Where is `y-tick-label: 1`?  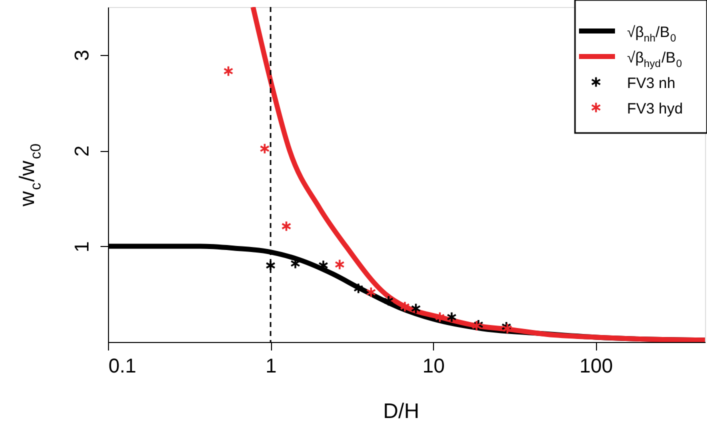
y-tick-label: 1 is located at coordinates (83, 246).